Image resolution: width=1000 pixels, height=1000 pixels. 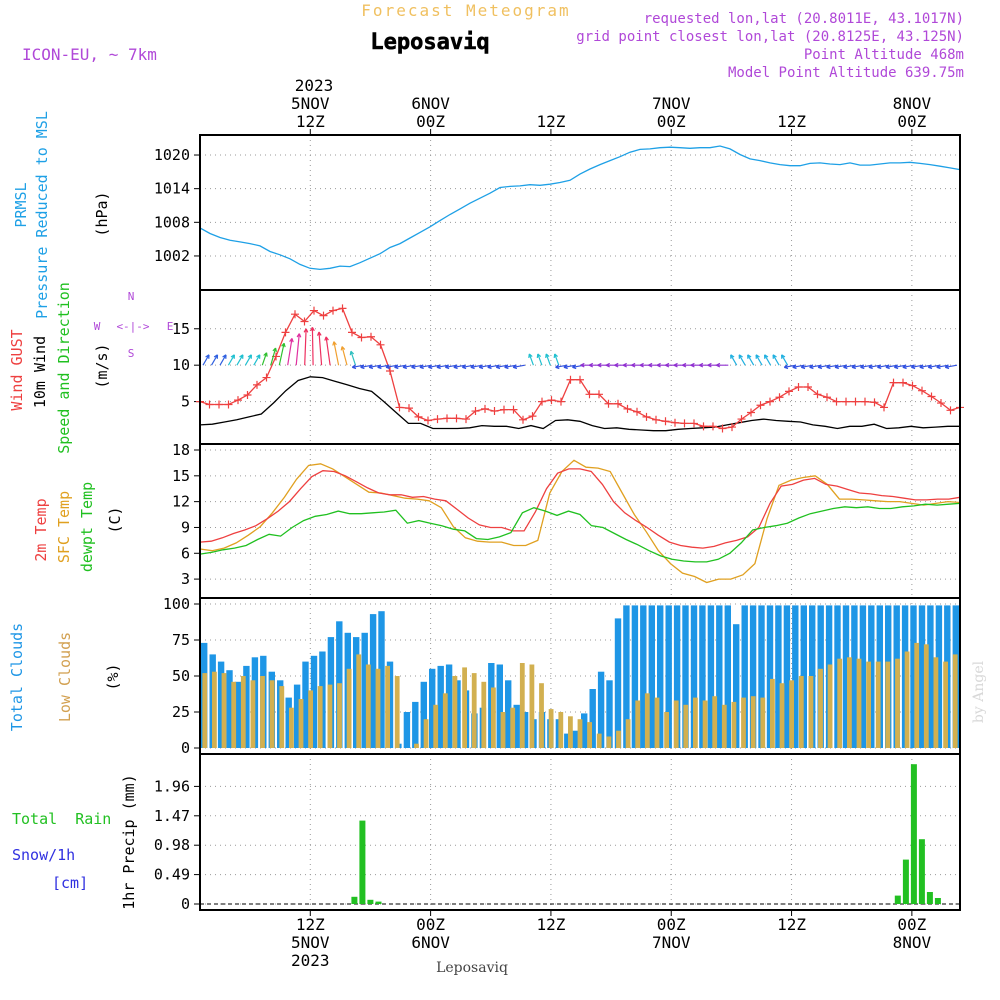 What do you see at coordinates (310, 103) in the screenshot?
I see `top-time-label: 5NOV` at bounding box center [310, 103].